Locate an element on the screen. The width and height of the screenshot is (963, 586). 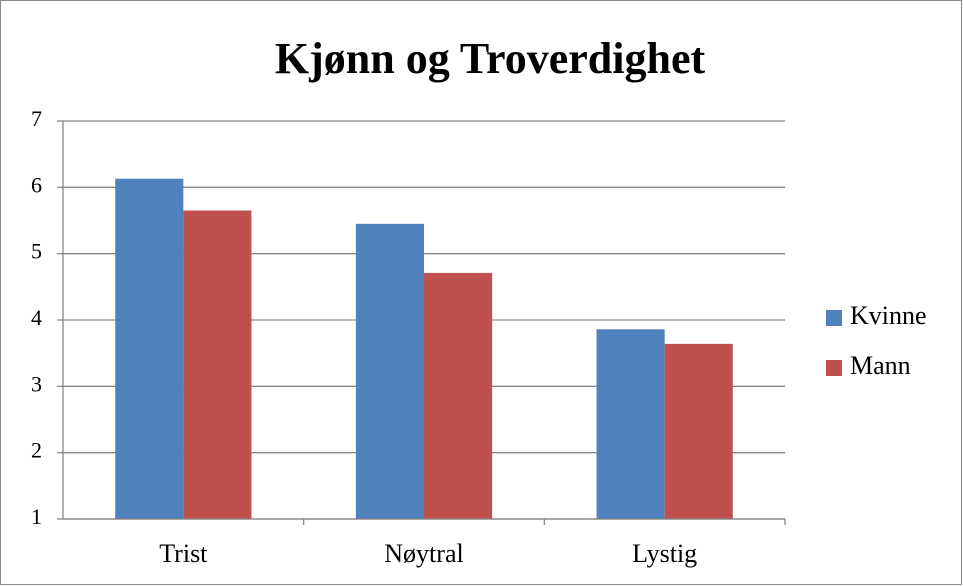
y-tick-label: 3 is located at coordinates (36, 383).